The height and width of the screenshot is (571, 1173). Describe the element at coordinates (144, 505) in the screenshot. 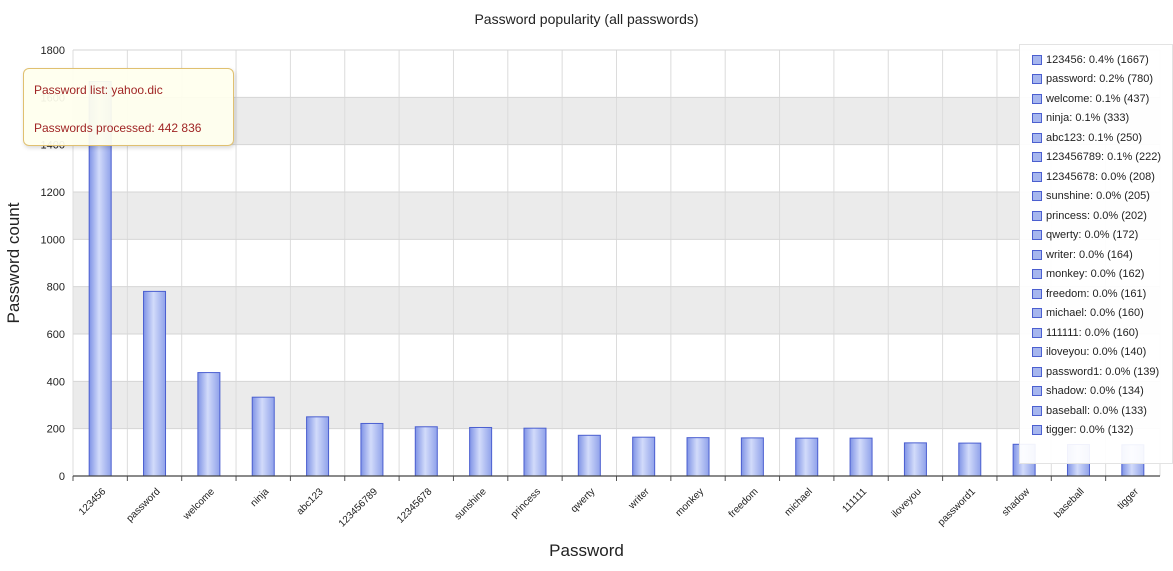

I see `x-tick-label: password` at that location.